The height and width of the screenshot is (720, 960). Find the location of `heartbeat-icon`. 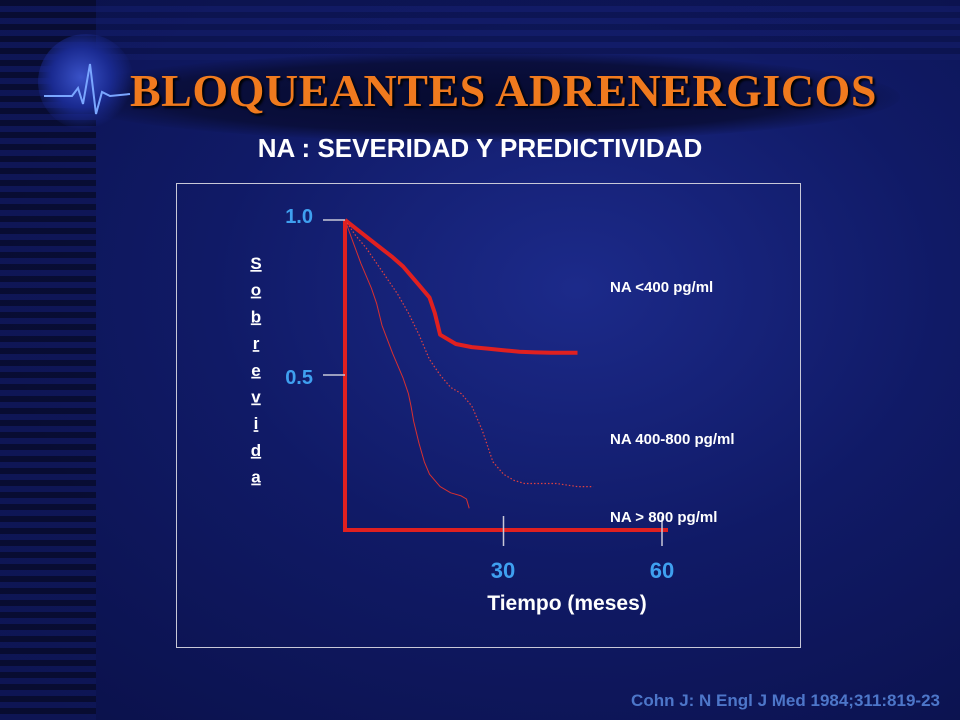

heartbeat-icon is located at coordinates (87, 89).